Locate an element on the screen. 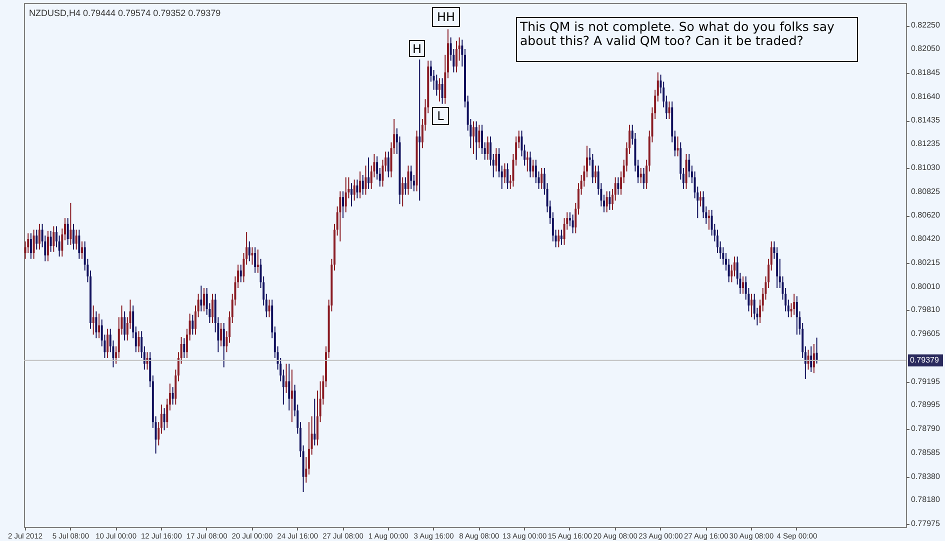 This screenshot has width=945, height=541. y-tick-label: 0.82250 is located at coordinates (925, 25).